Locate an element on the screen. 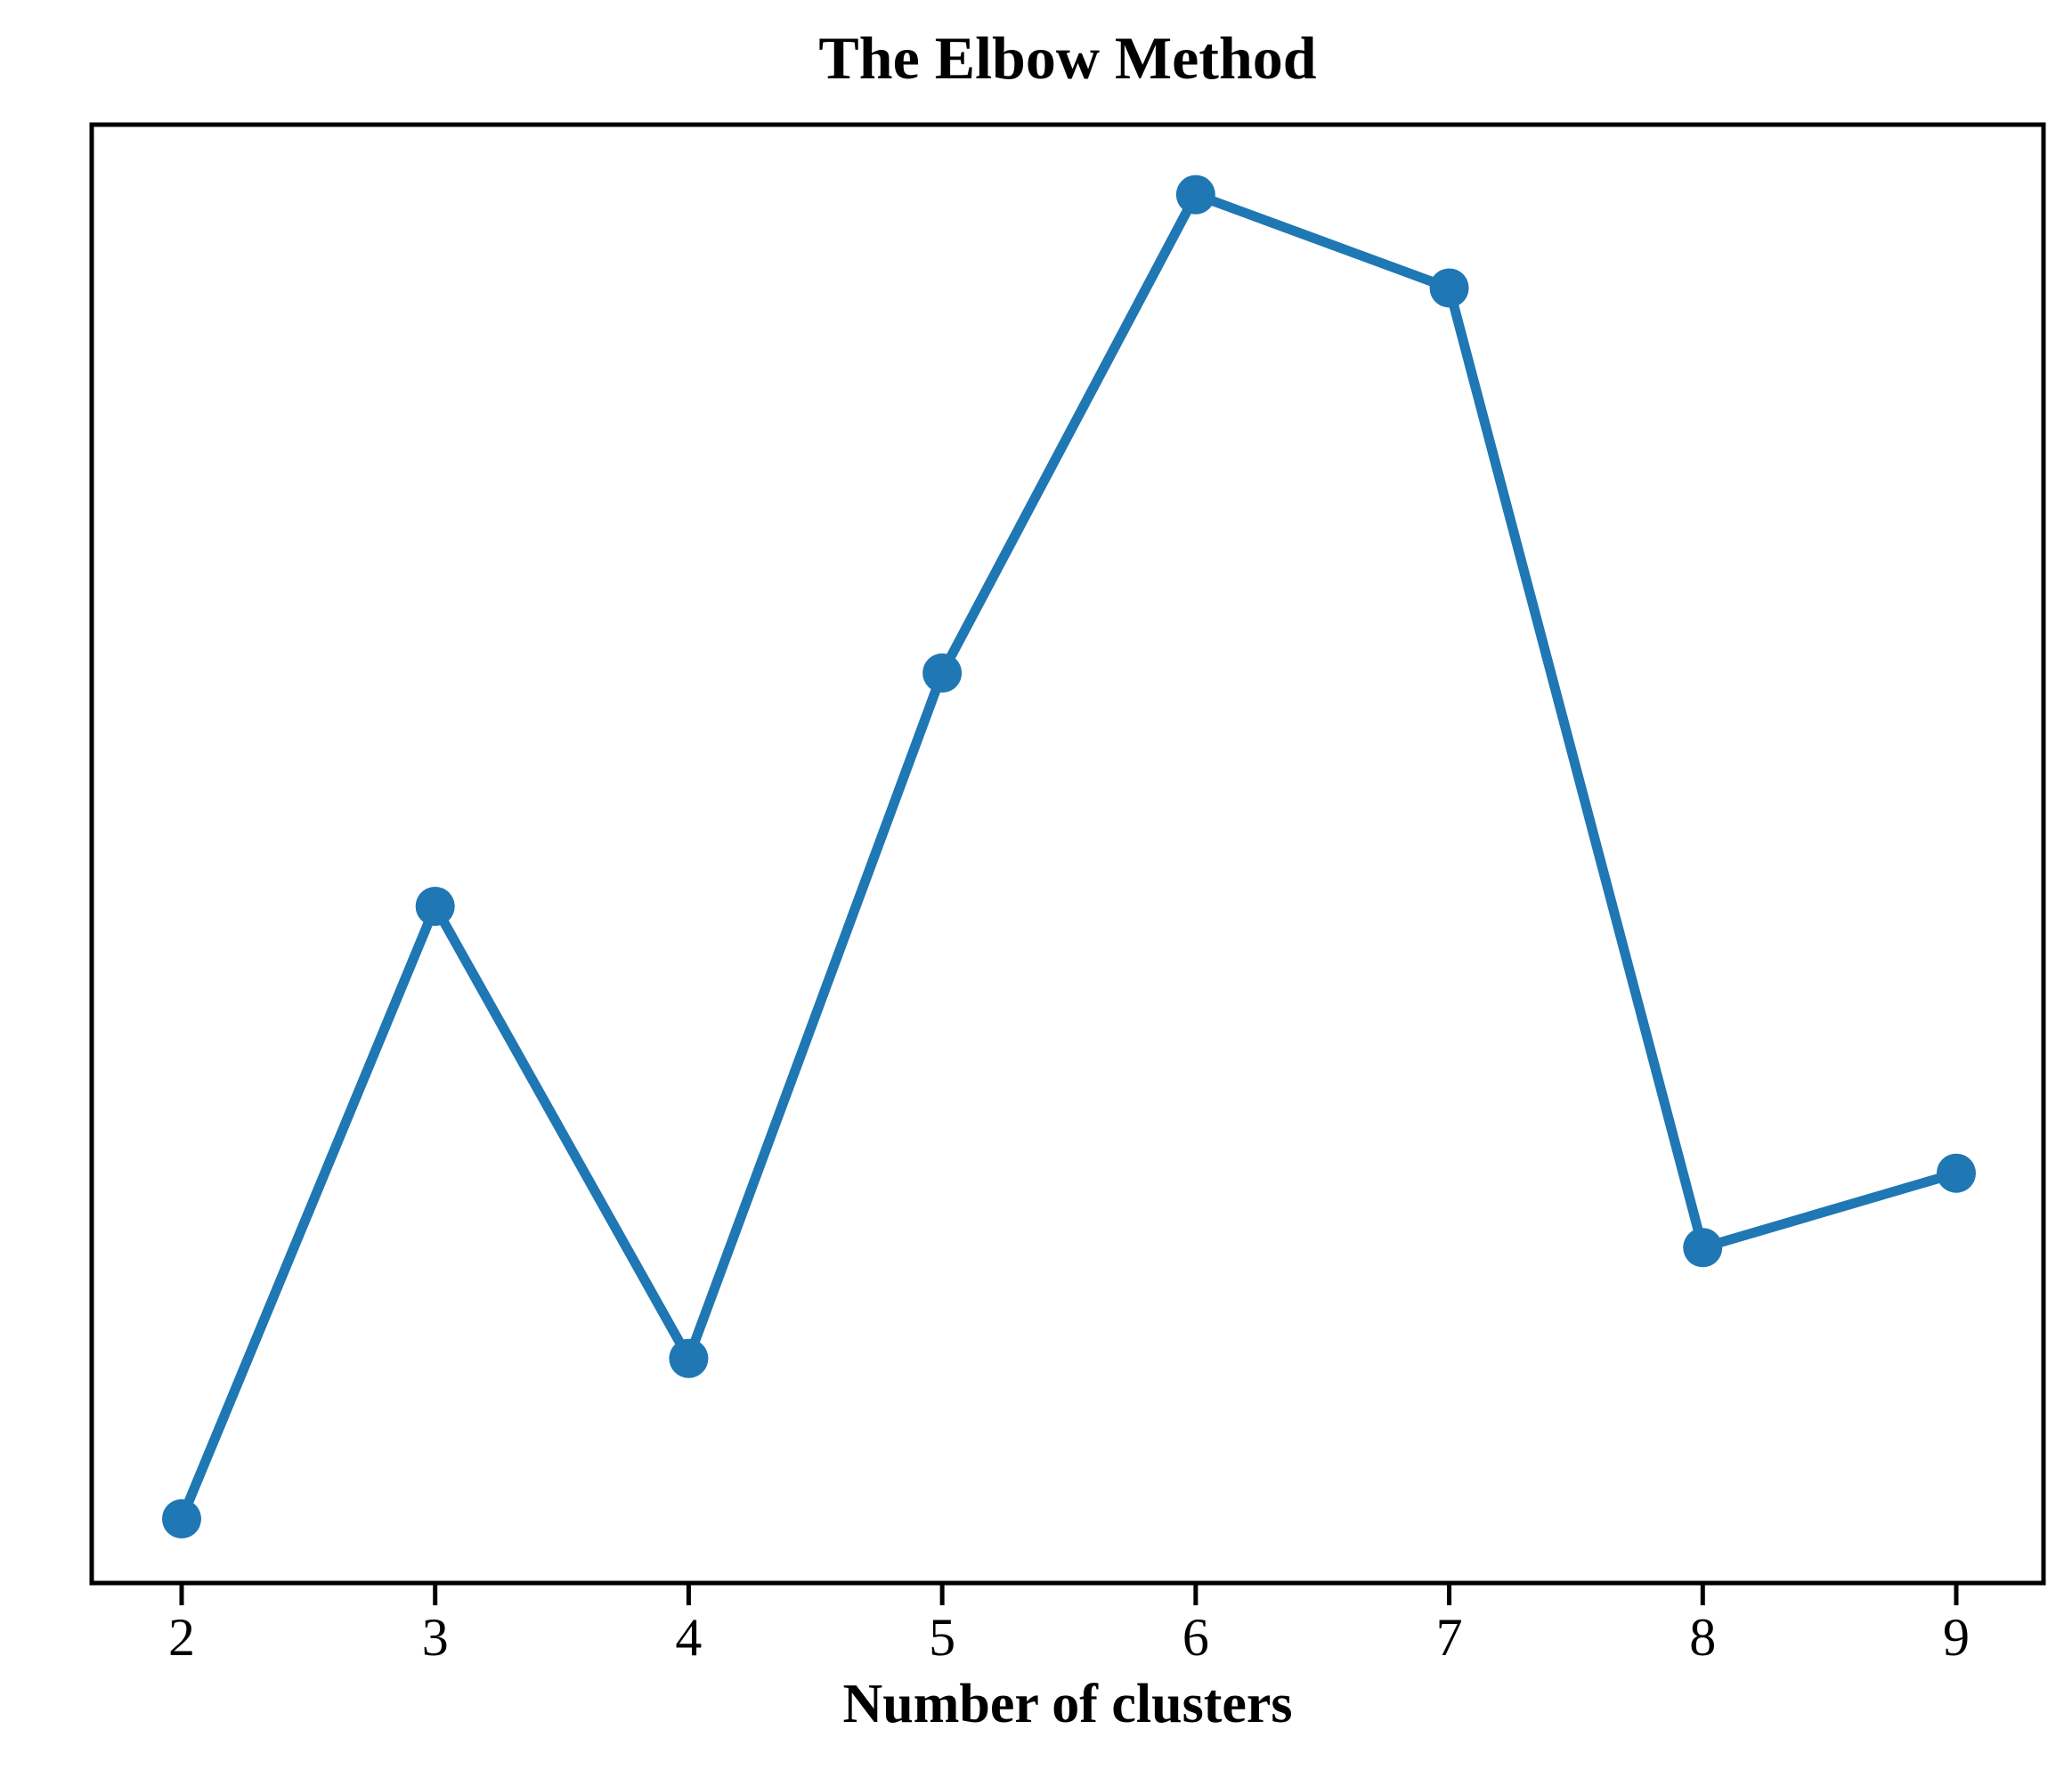  x-tick-label: 8 is located at coordinates (1703, 1637).